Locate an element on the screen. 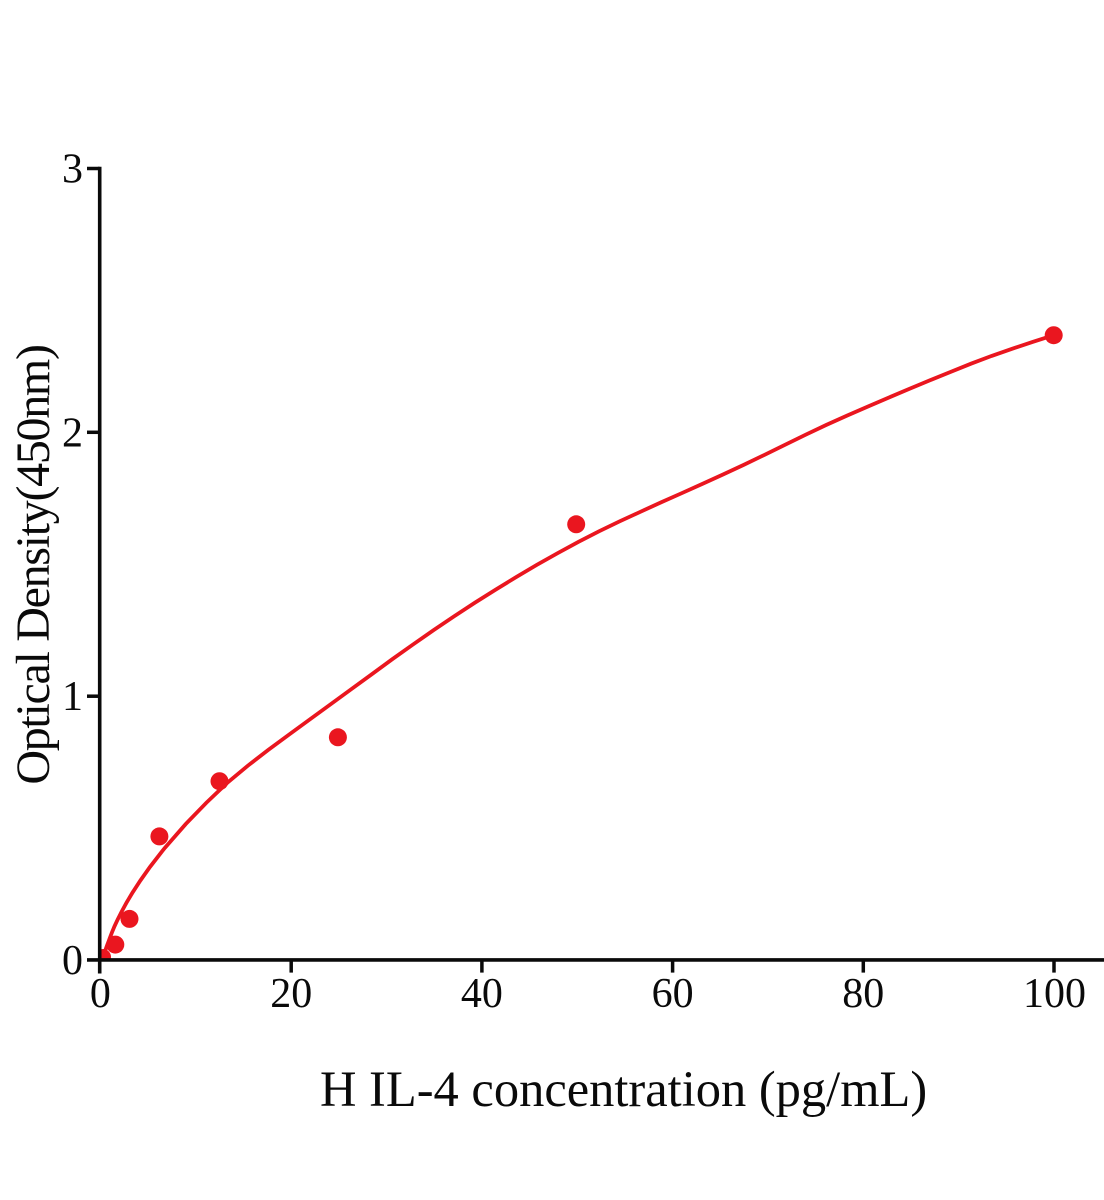 Image resolution: width=1104 pixels, height=1200 pixels. svg-text: 1 is located at coordinates (72, 697).